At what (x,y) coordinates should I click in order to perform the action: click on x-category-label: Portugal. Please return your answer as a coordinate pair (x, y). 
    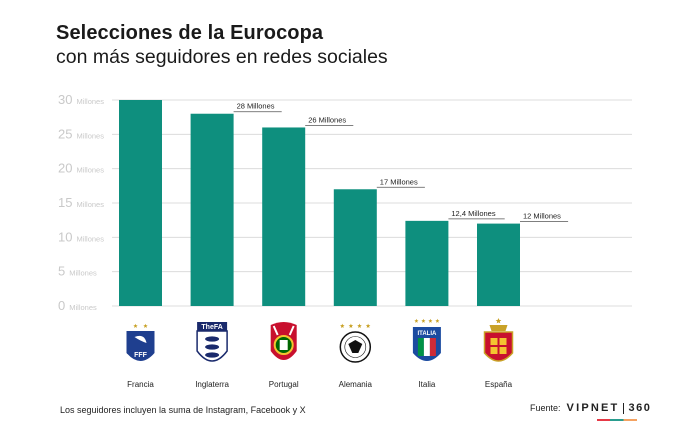
    Looking at the image, I should click on (284, 384).